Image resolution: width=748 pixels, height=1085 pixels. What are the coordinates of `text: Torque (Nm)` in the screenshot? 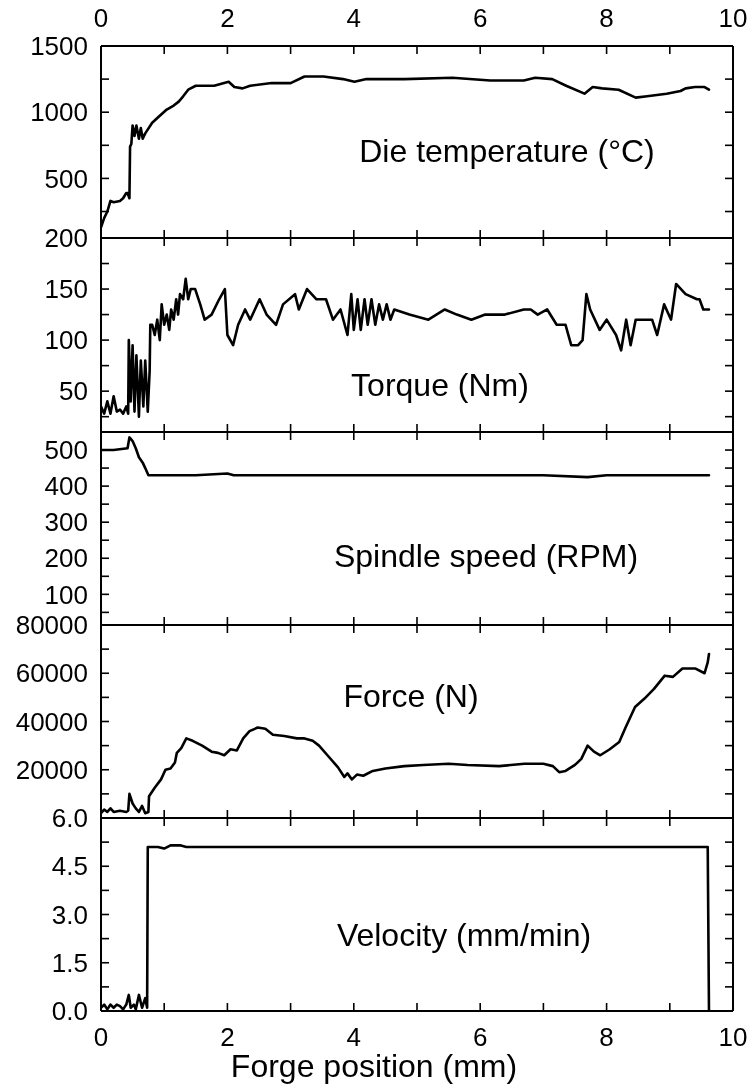 It's located at (440, 385).